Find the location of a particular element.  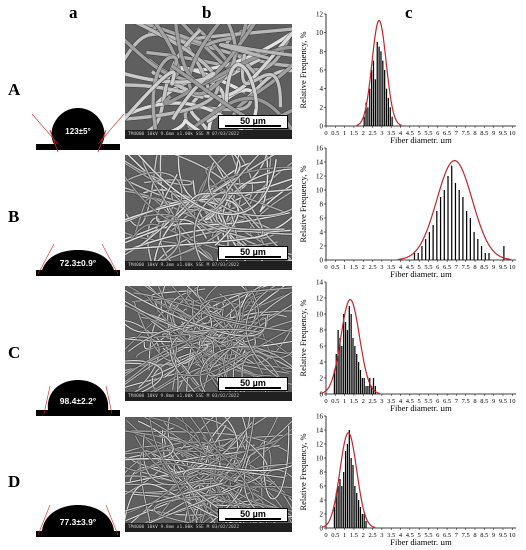

y-tick-label: 16 is located at coordinates (320, 149).